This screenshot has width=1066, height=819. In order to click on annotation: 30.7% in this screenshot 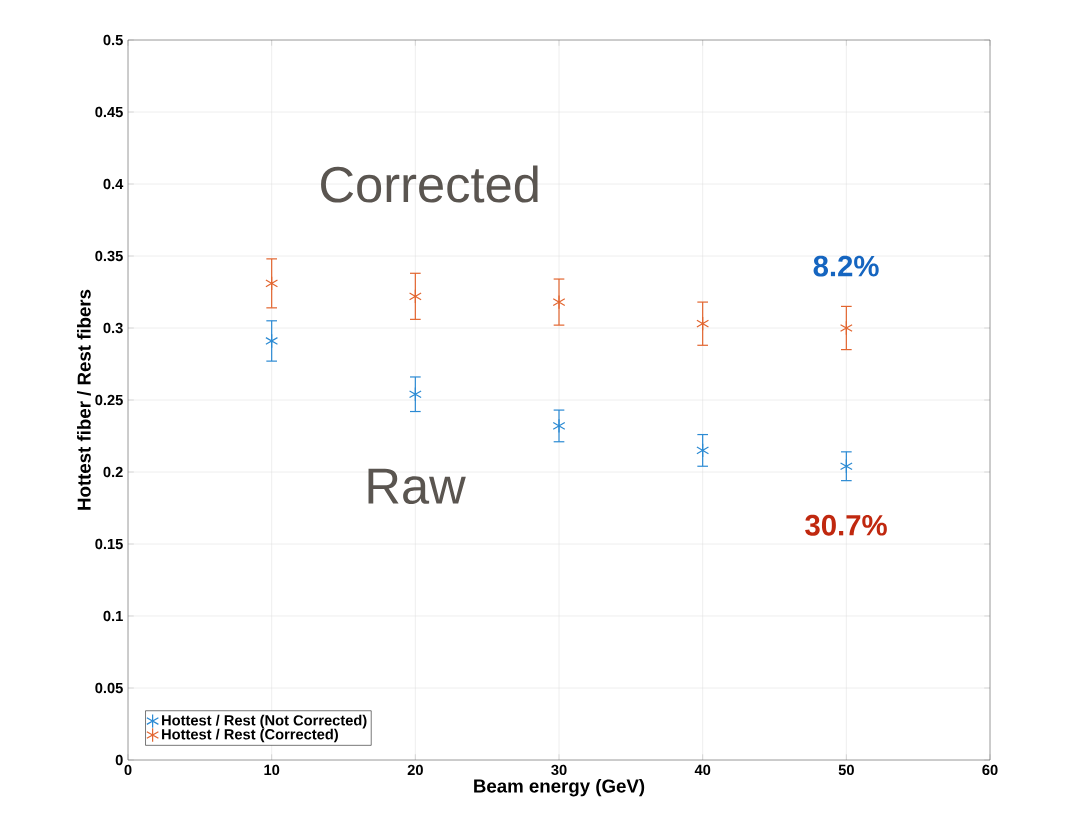, I will do `click(846, 525)`.